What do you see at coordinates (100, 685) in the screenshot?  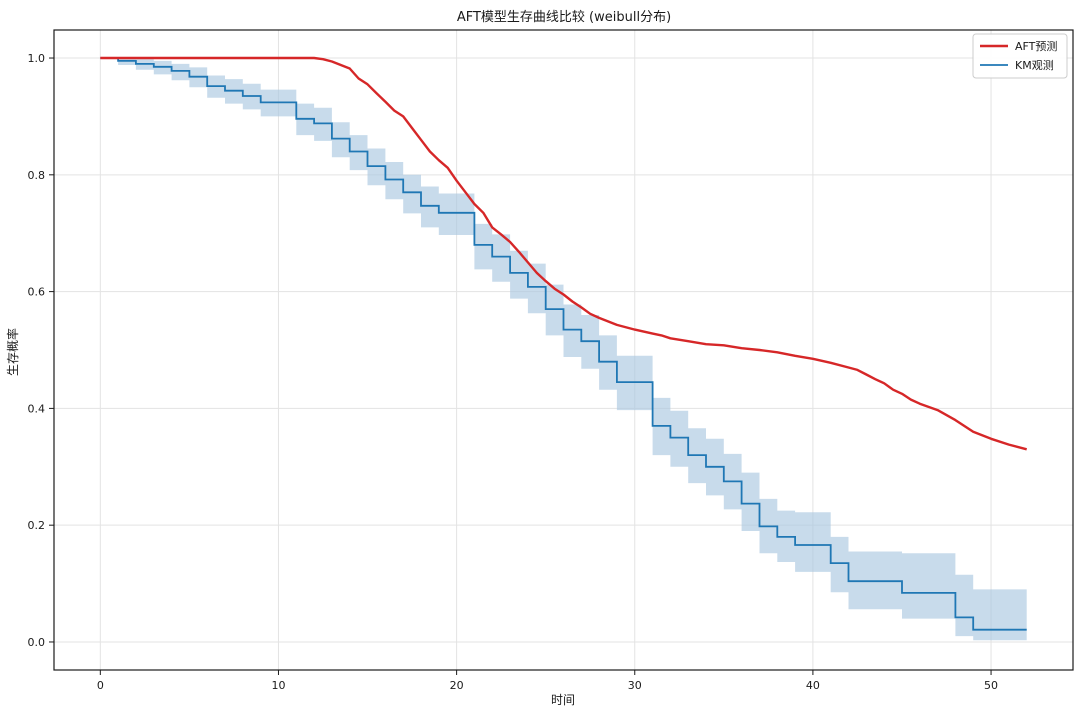 I see `x-tick-label-0: 0` at bounding box center [100, 685].